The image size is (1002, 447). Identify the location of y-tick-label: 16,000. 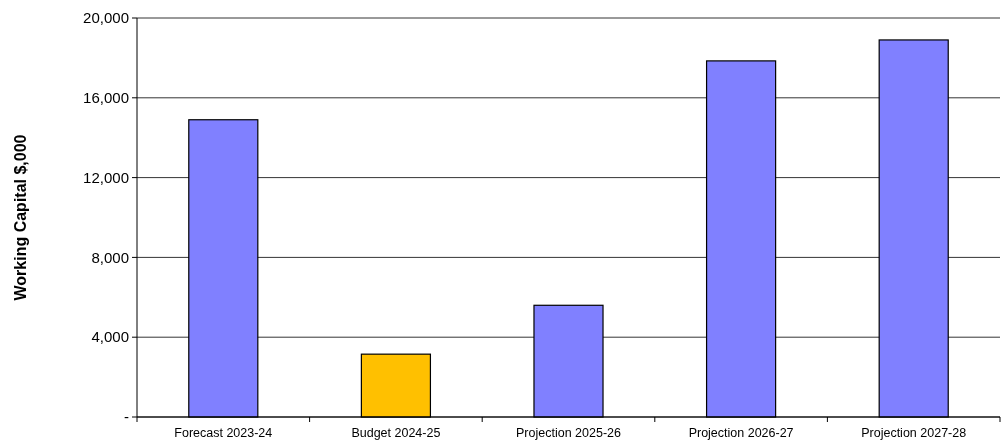
(106, 98).